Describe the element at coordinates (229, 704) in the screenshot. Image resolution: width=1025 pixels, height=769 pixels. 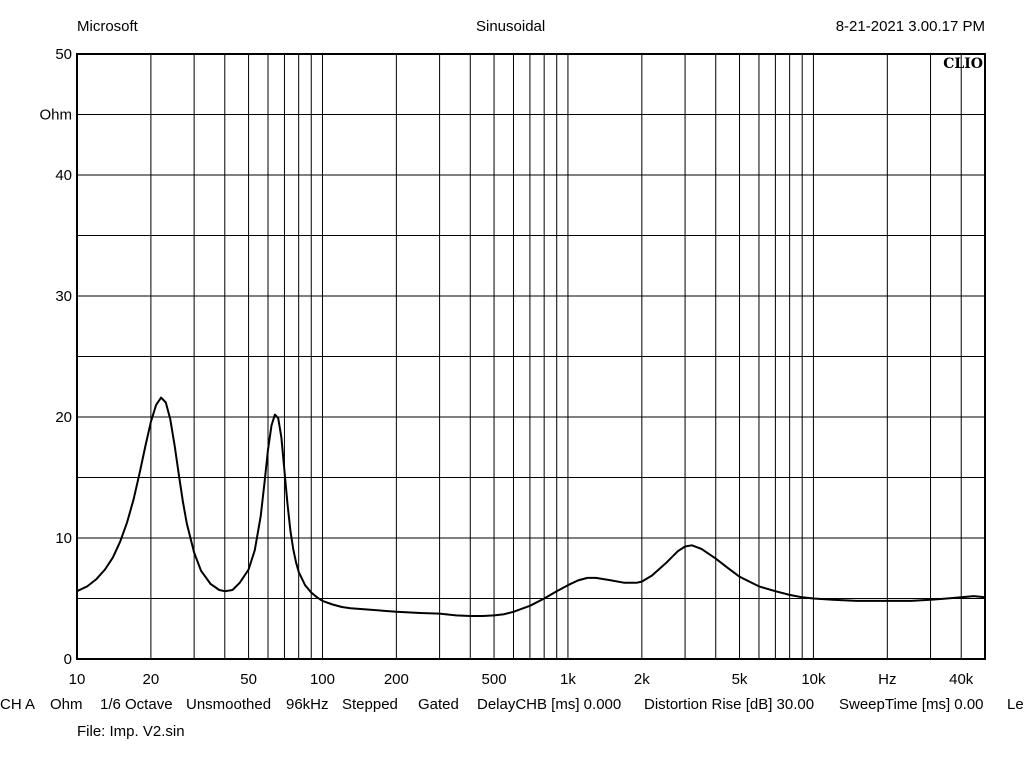
I see `settings-smoothing: Unsmoothed` at that location.